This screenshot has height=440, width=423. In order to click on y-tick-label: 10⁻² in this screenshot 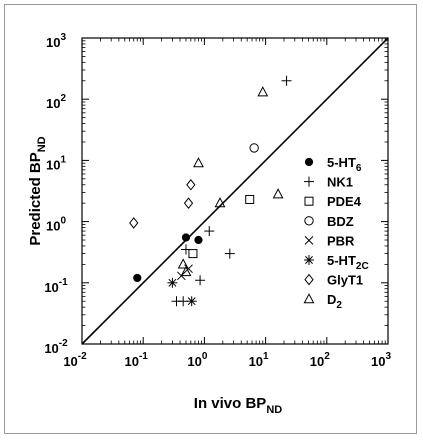, I will do `click(56, 347)`.